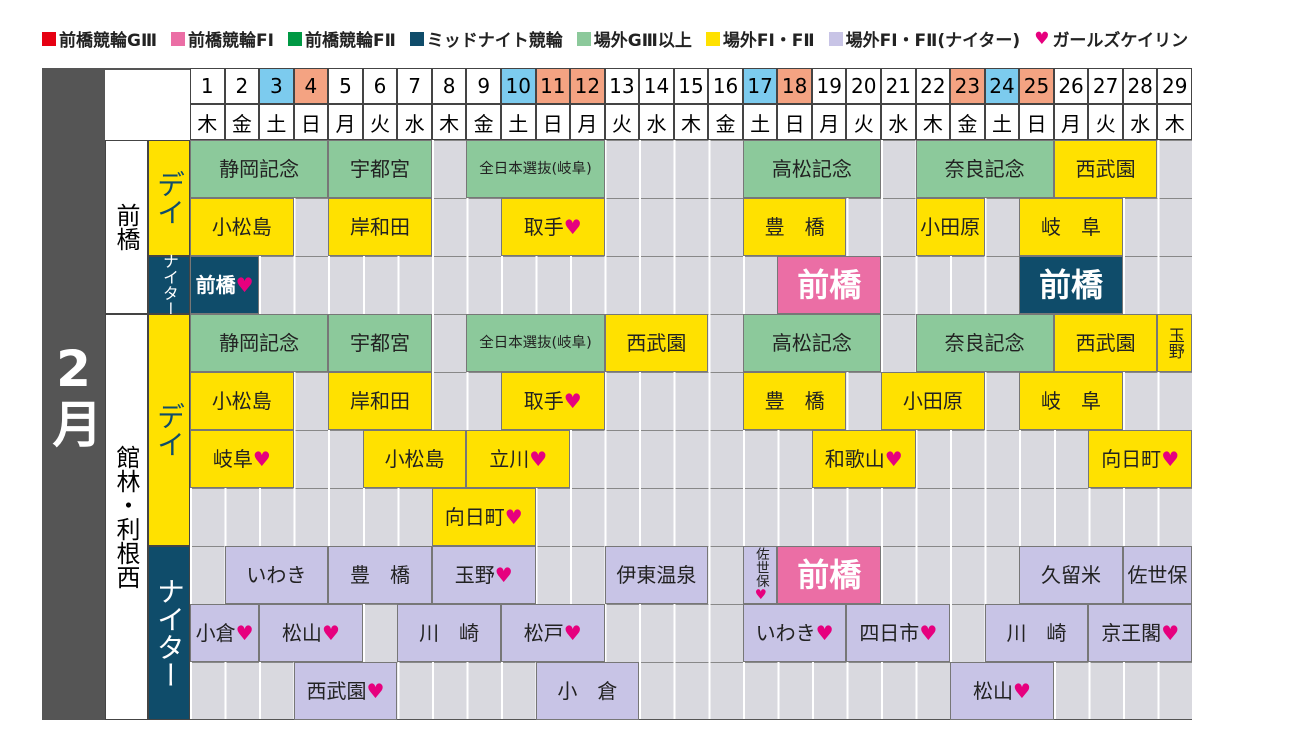 This screenshot has height=750, width=1292. Describe the element at coordinates (1071, 86) in the screenshot. I see `day-number: 26` at that location.